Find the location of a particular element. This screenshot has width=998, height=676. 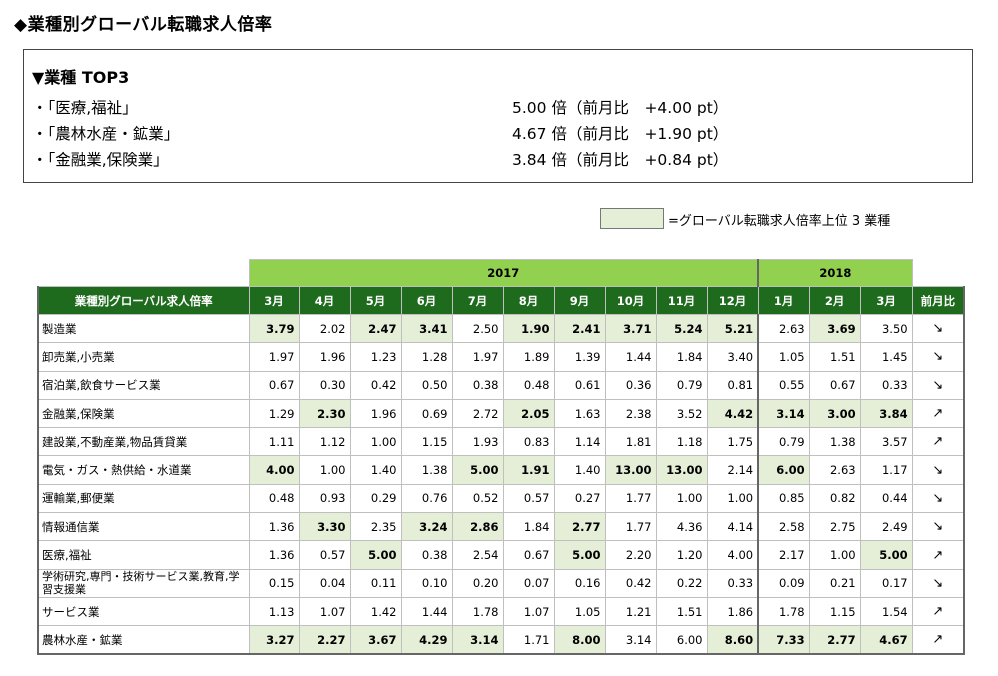

ratio-cell: 1.89 is located at coordinates (528, 357).